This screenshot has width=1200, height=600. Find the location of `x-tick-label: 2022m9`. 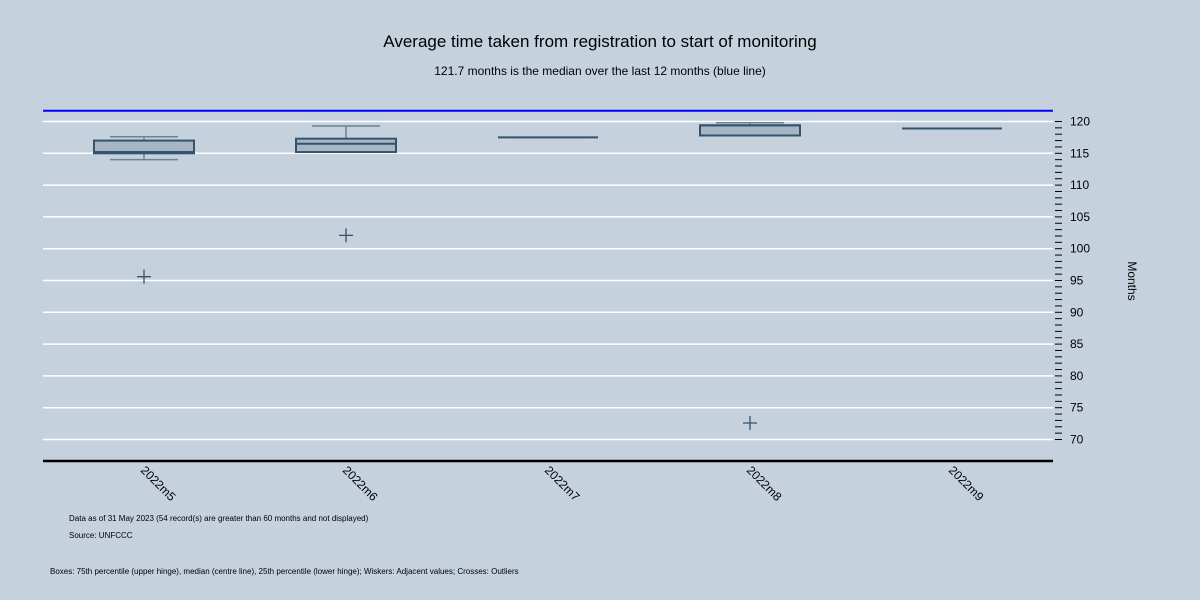

x-tick-label: 2022m9 is located at coordinates (966, 483).